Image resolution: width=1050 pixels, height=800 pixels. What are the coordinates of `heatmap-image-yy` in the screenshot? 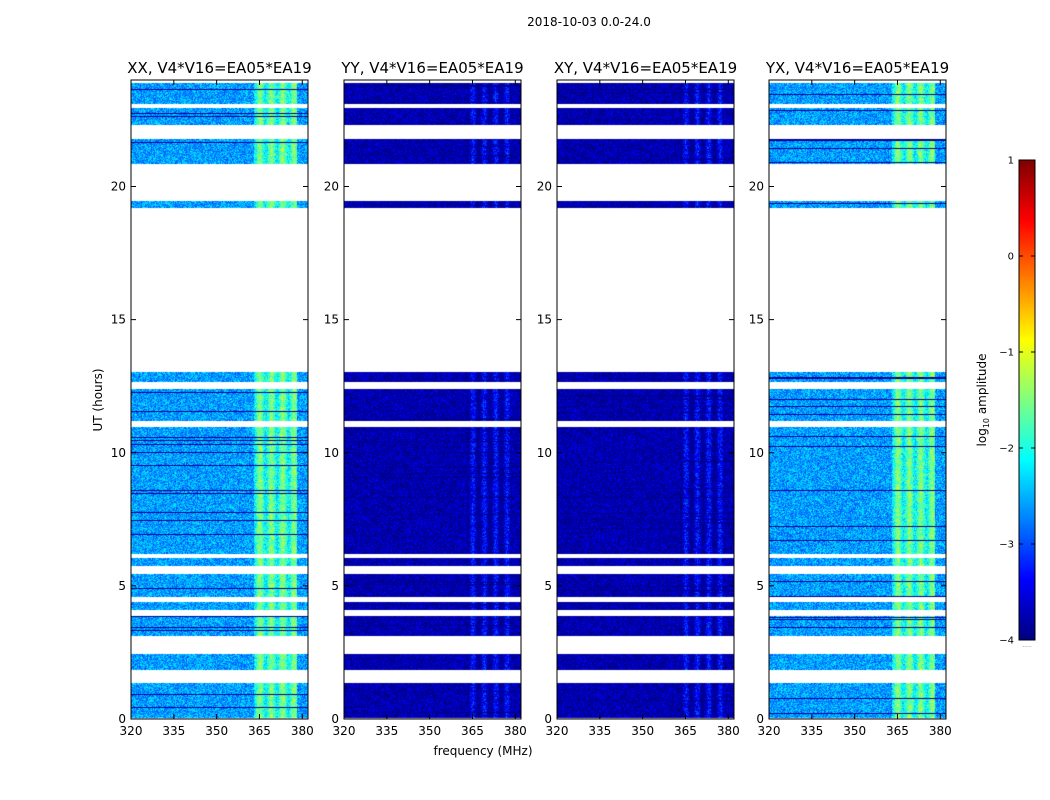 It's located at (432, 399).